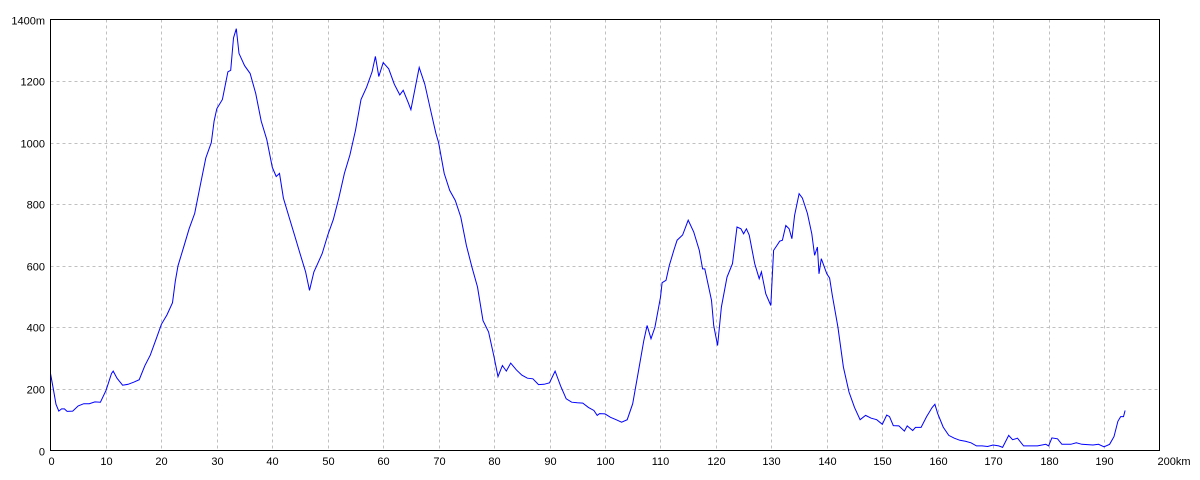  Describe the element at coordinates (993, 462) in the screenshot. I see `x-tick-label: 170` at that location.